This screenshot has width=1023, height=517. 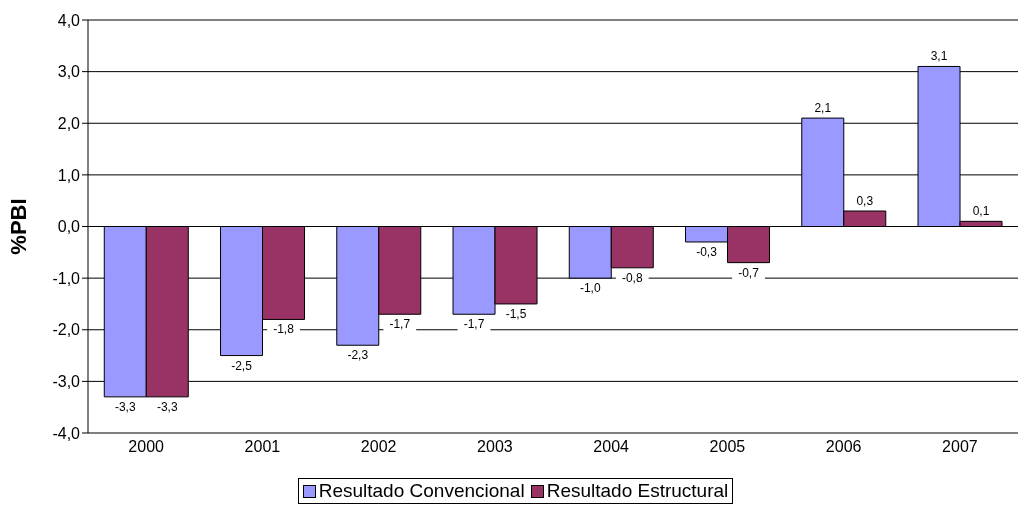 What do you see at coordinates (749, 272) in the screenshot?
I see `data-label: -0,7` at bounding box center [749, 272].